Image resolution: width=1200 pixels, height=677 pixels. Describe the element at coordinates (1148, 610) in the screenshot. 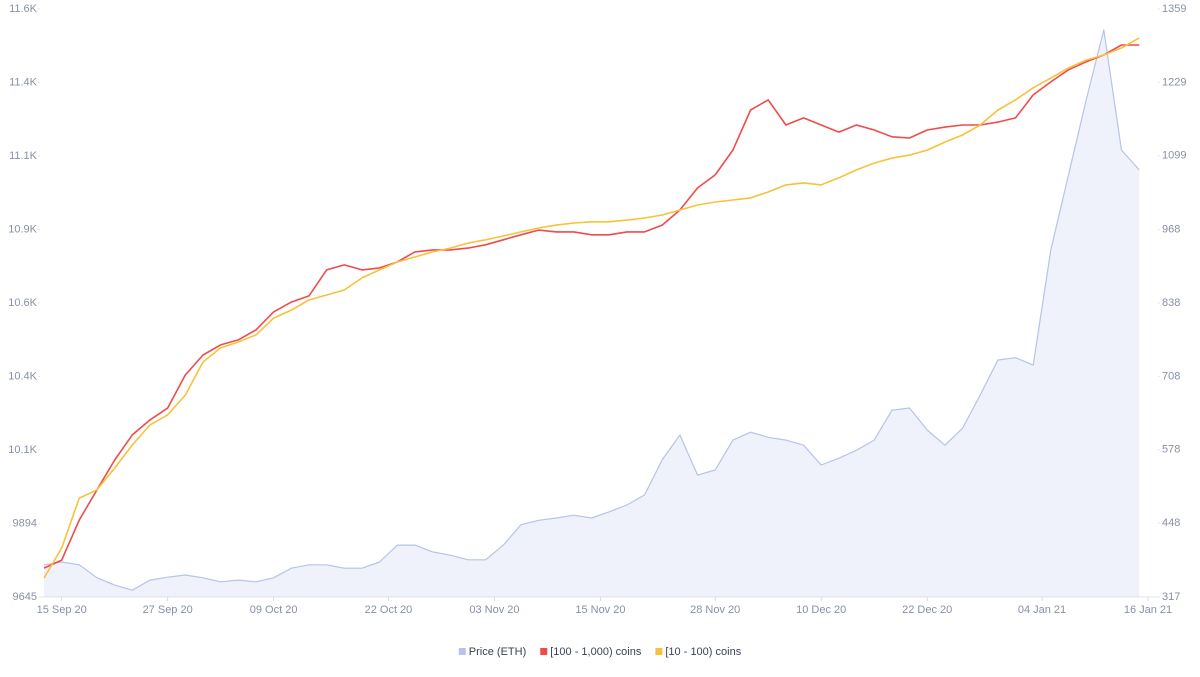

I see `x-tick-label: 16 Jan 21` at that location.